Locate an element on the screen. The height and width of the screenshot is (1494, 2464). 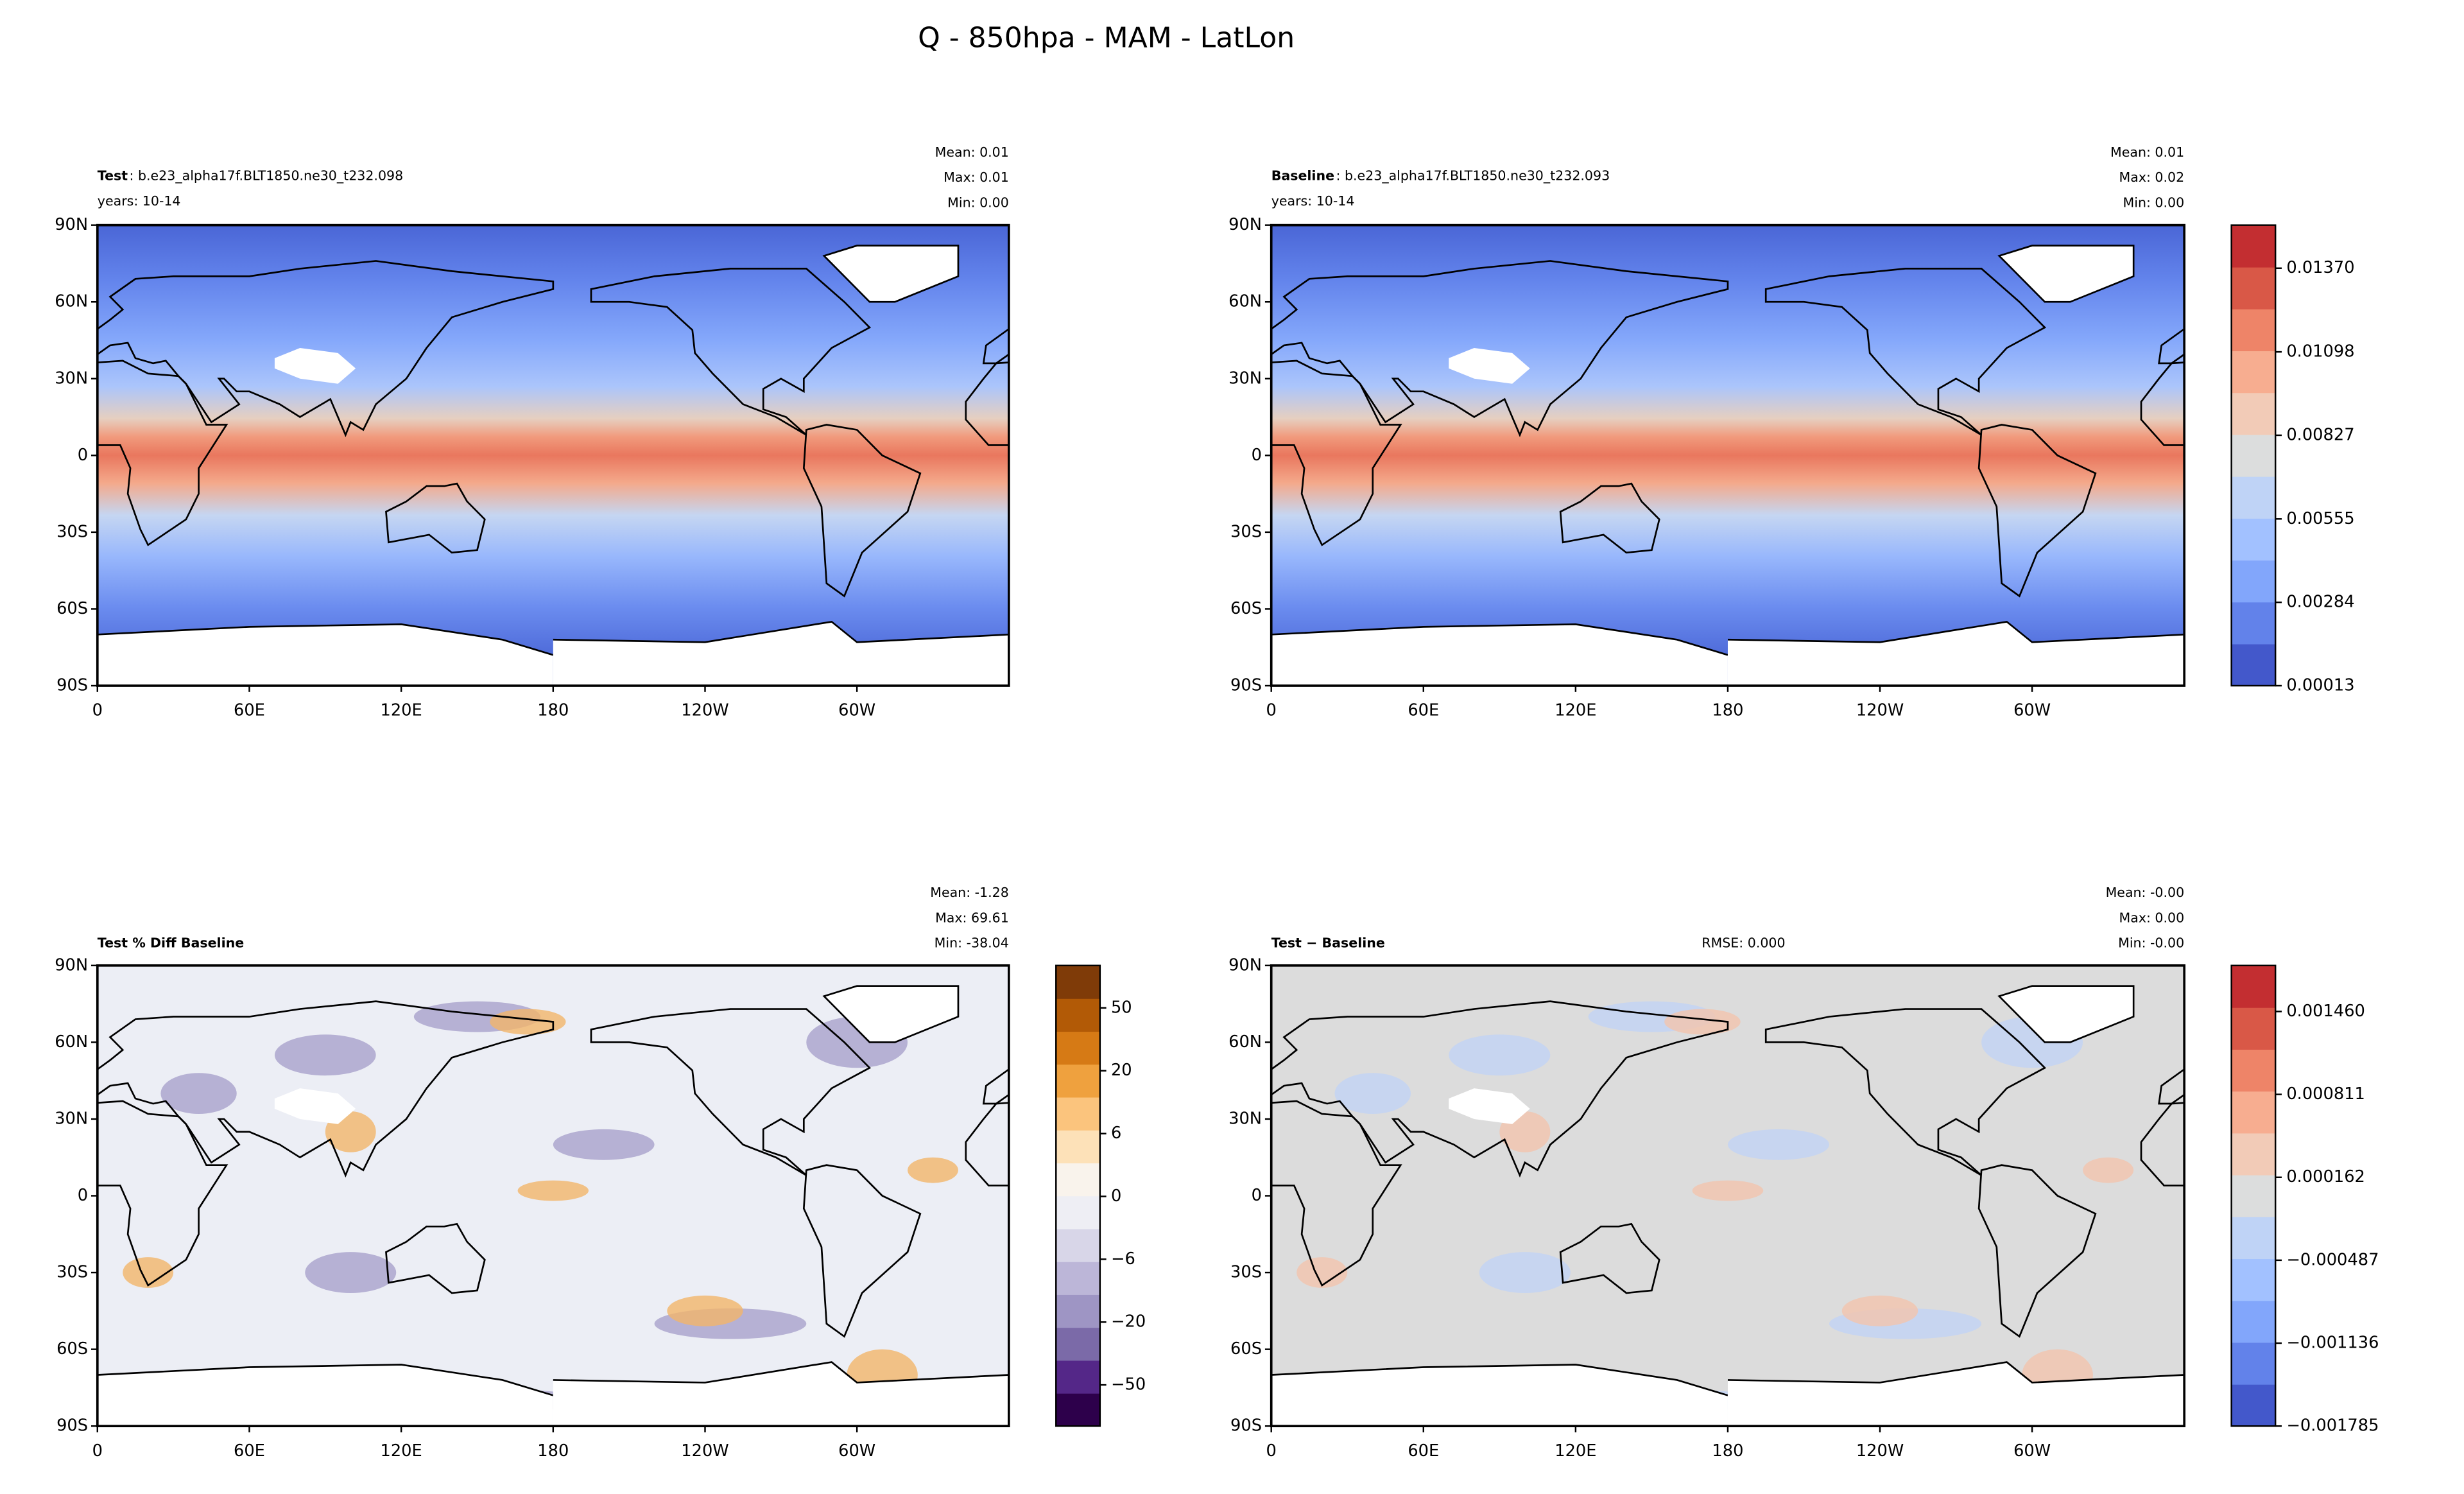
colorbar-tick-label: −50 is located at coordinates (1128, 1384).